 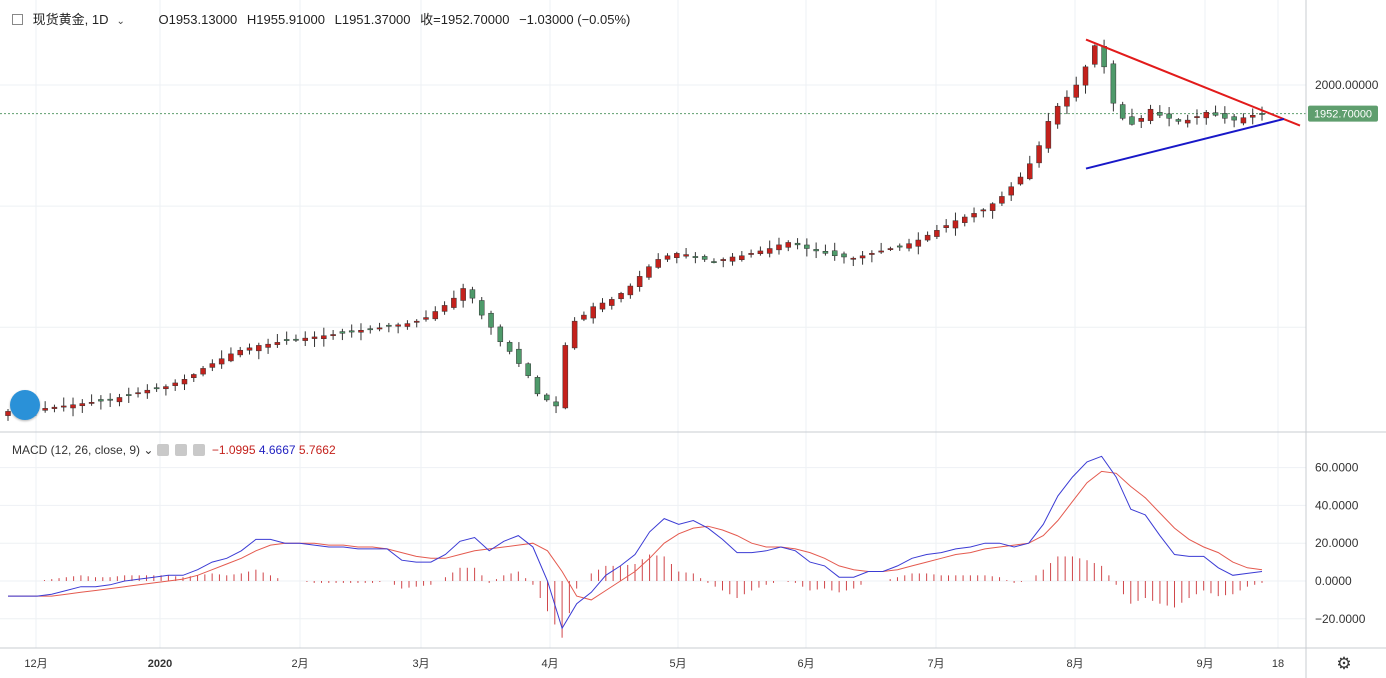 What do you see at coordinates (1074, 664) in the screenshot?
I see `time-tick-label: 8月` at bounding box center [1074, 664].